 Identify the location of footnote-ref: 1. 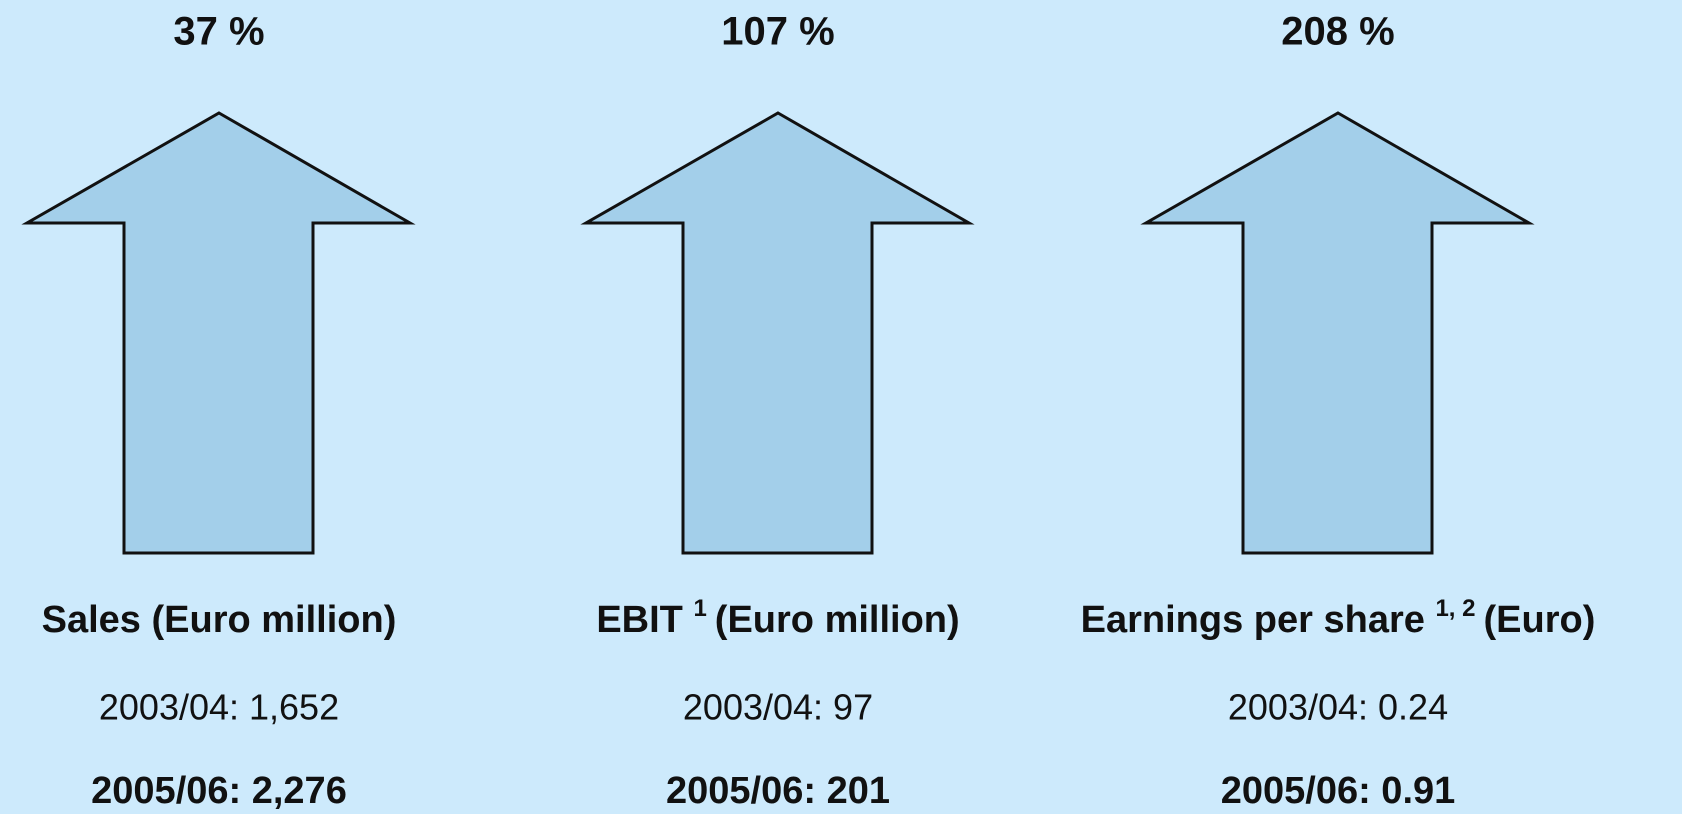
(699, 608).